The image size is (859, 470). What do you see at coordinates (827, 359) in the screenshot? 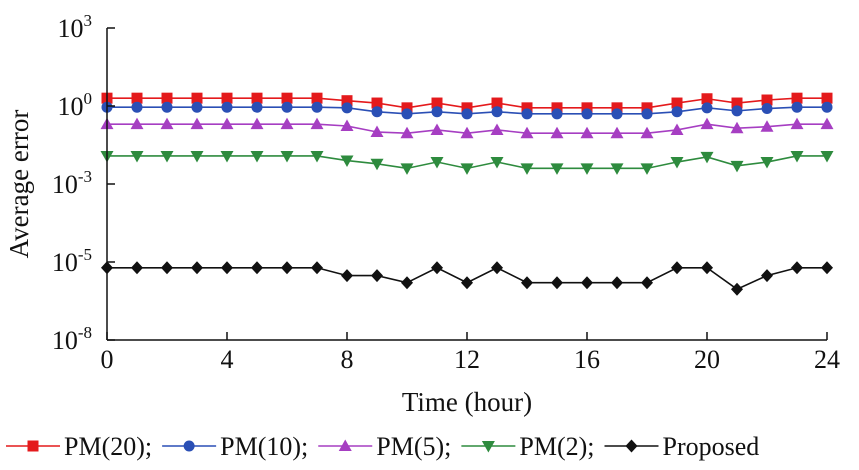
I see `x-tick-label: 24` at bounding box center [827, 359].